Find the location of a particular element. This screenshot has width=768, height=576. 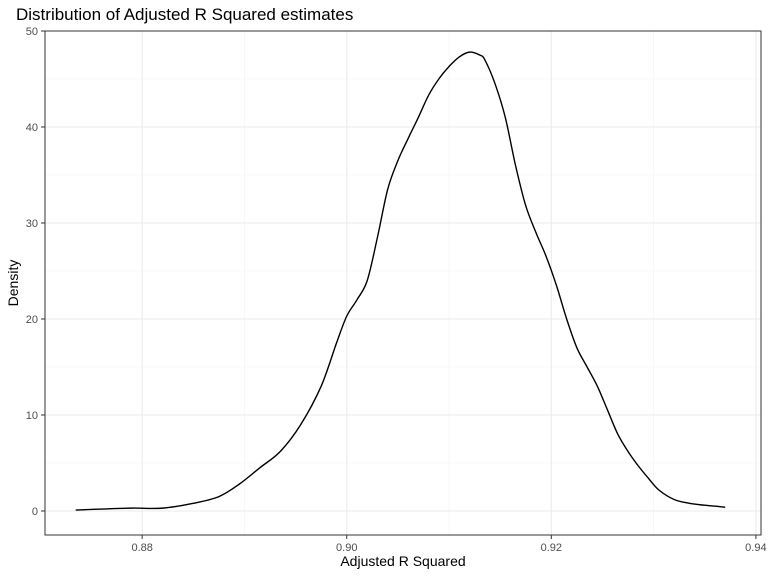

y-tick-label: 50 is located at coordinates (32, 32).